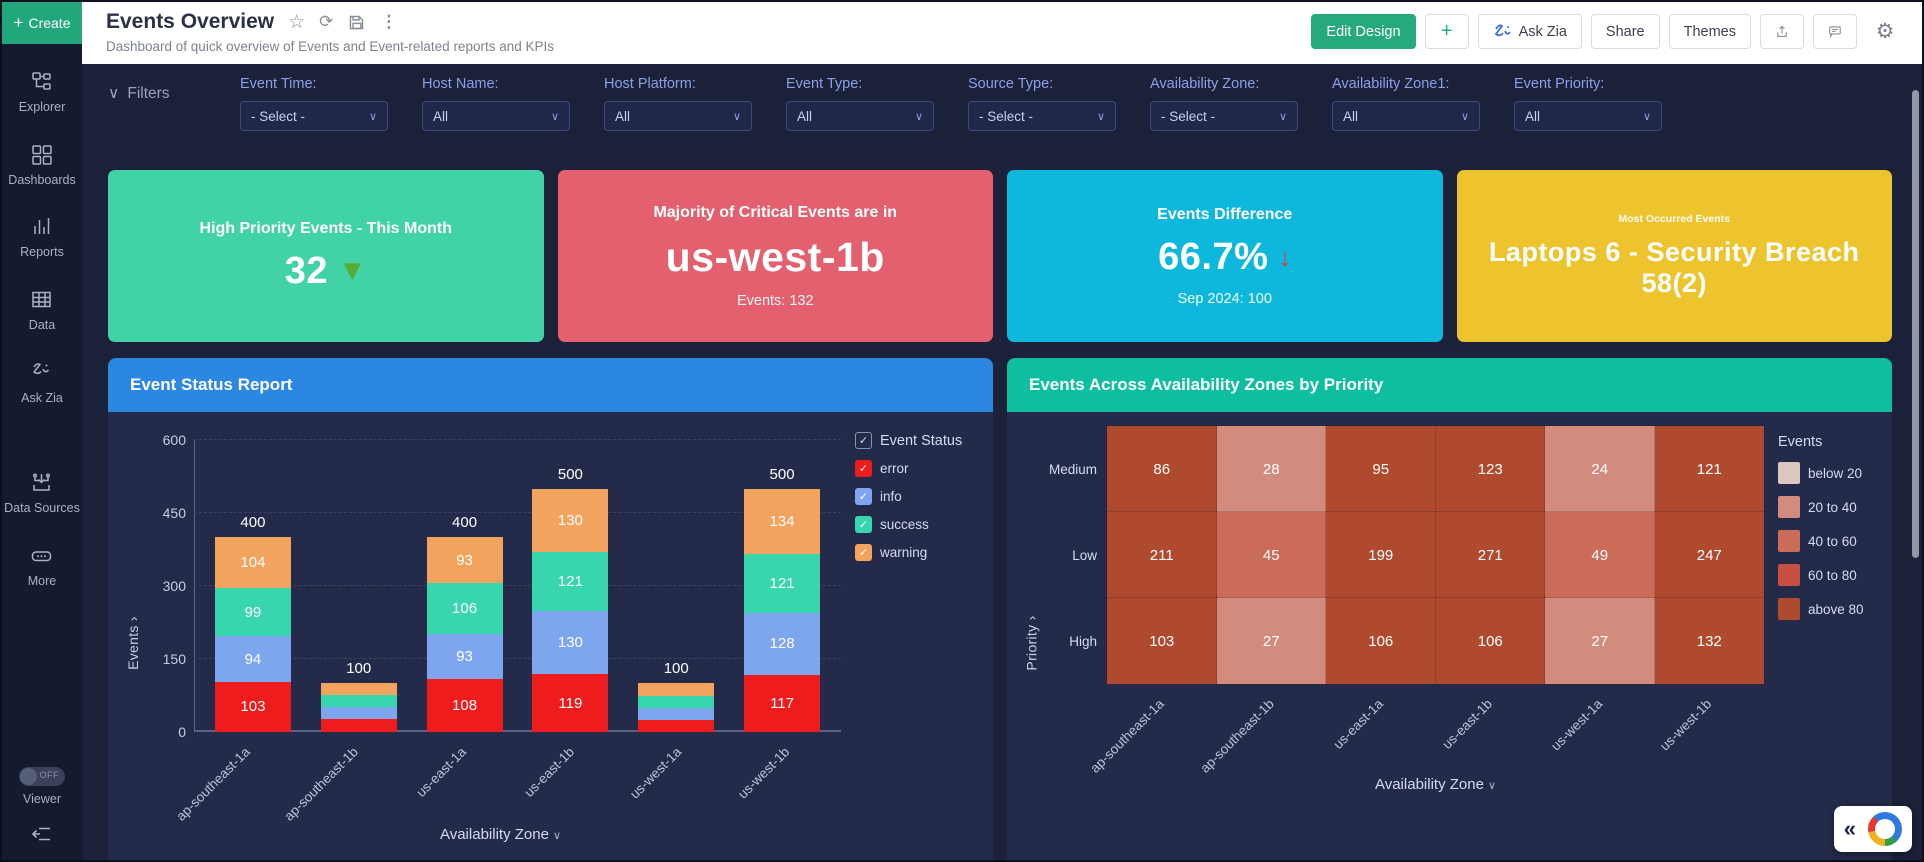  Describe the element at coordinates (1490, 641) in the screenshot. I see `heatmap-cell-high-us-east-1b: 106` at that location.